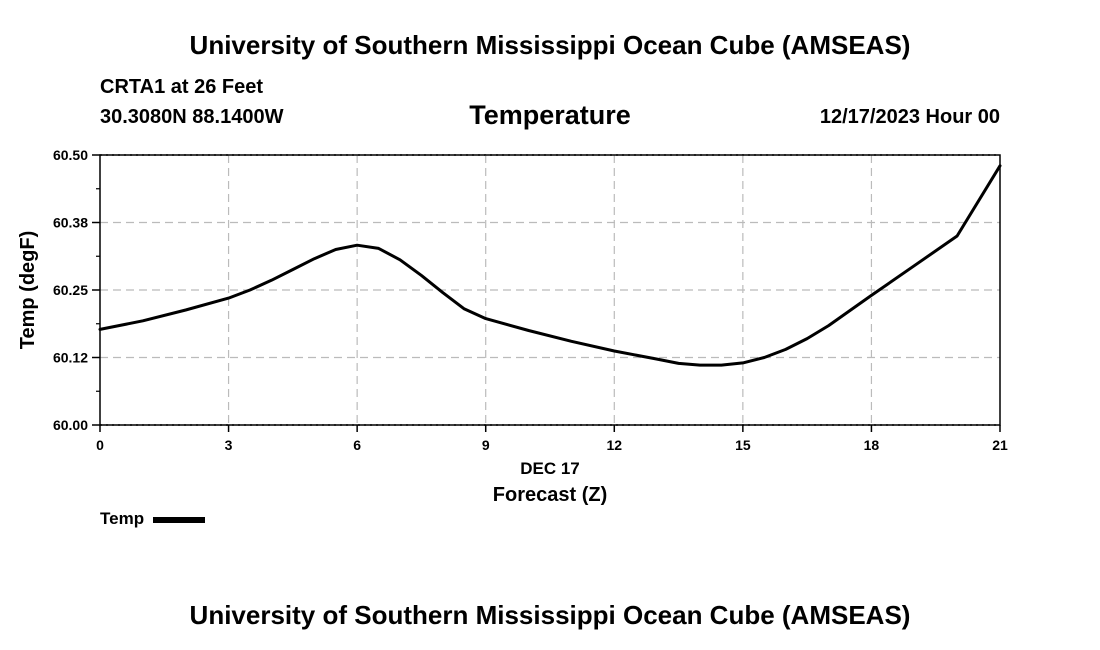  I want to click on legend: Temp, so click(153, 519).